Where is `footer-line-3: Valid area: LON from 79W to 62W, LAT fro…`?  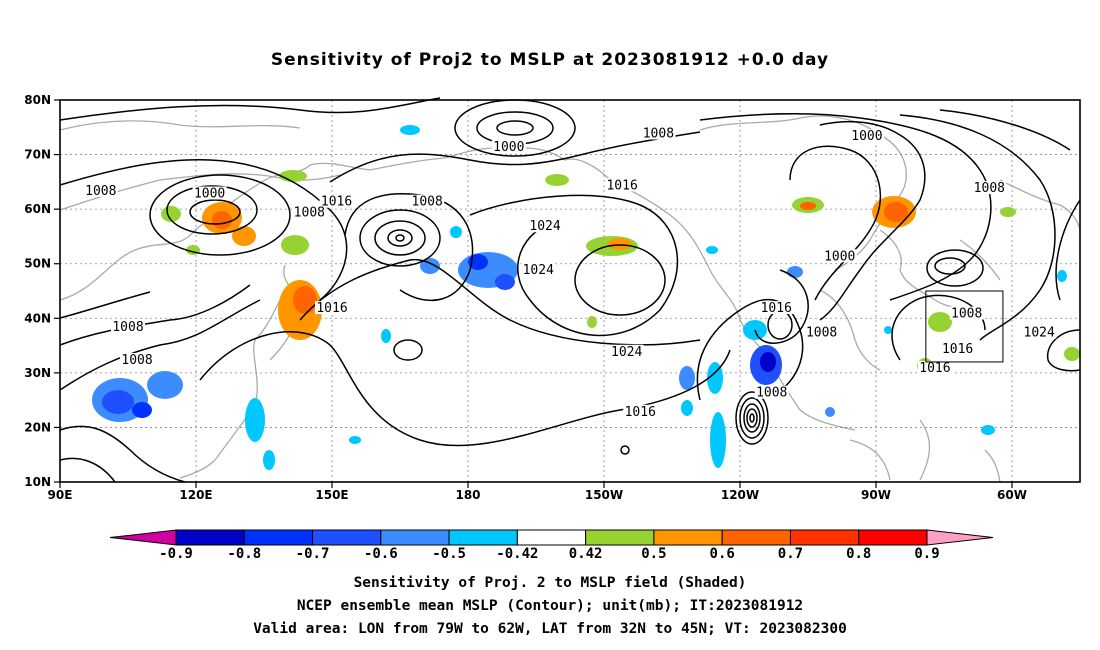
footer-line-3: Valid area: LON from 79W to 62W, LAT fro… is located at coordinates (550, 629).